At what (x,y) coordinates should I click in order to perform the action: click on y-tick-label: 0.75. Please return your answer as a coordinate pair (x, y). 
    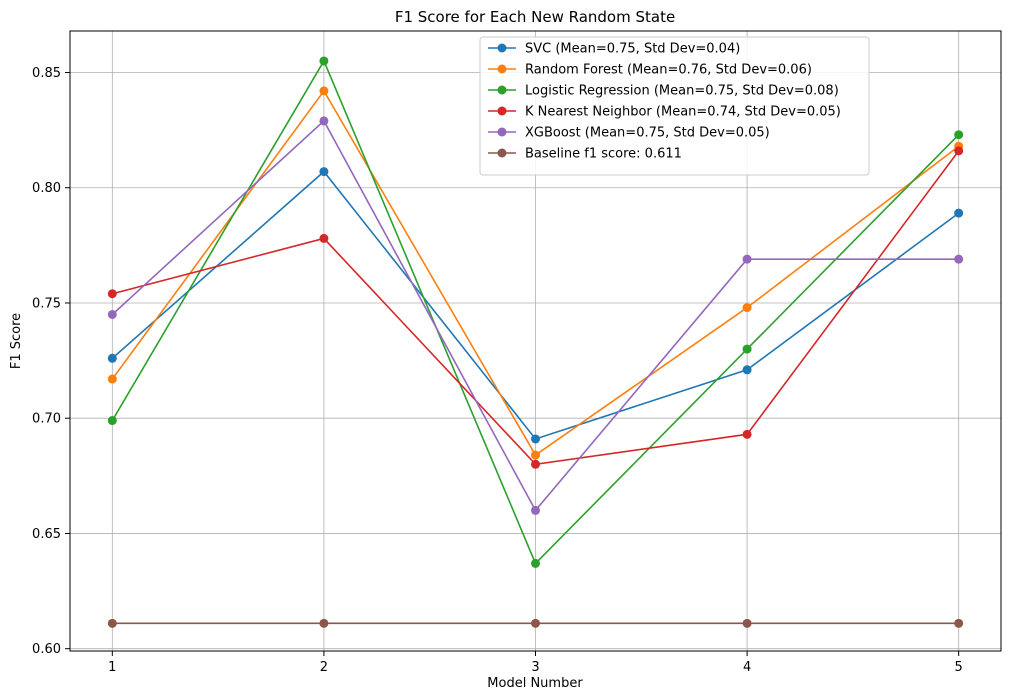
    Looking at the image, I should click on (46, 303).